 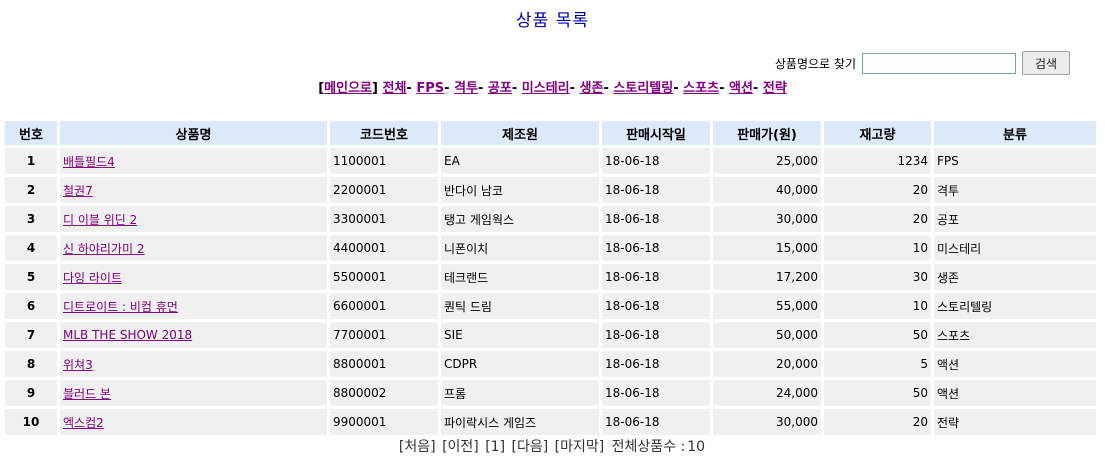 What do you see at coordinates (520, 161) in the screenshot?
I see `cell-maker: EA` at bounding box center [520, 161].